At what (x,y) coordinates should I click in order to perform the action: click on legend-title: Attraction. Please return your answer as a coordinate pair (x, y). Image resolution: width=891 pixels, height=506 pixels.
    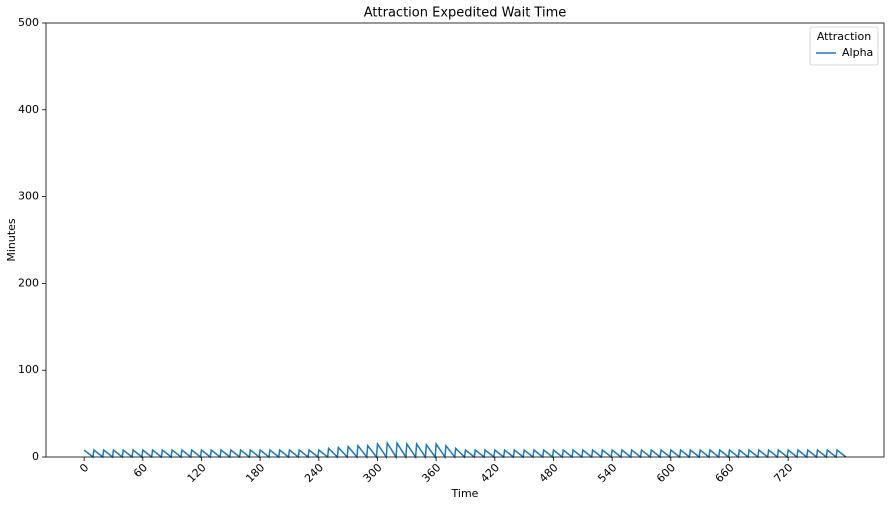
    Looking at the image, I should click on (844, 36).